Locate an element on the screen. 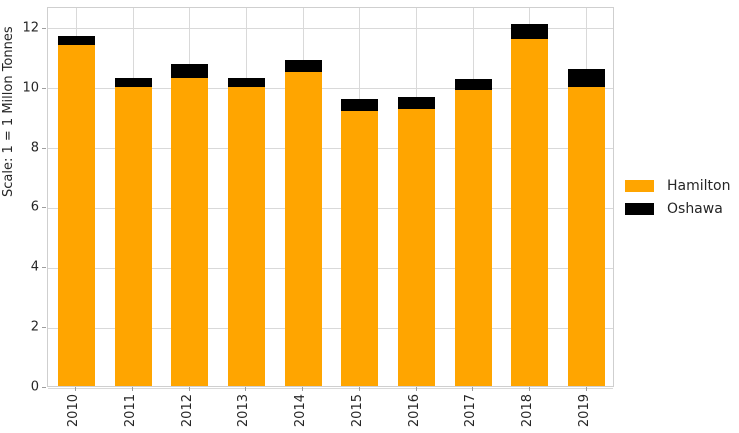 Image resolution: width=739 pixels, height=433 pixels. bar-segment-hamilton-2014 is located at coordinates (303, 228).